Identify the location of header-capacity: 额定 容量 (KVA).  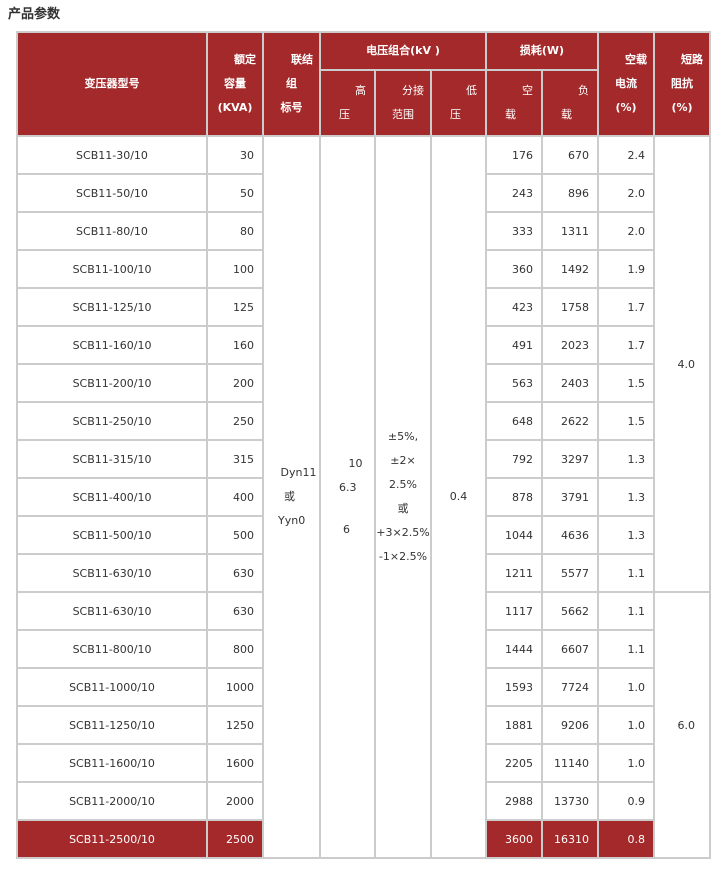
(235, 84).